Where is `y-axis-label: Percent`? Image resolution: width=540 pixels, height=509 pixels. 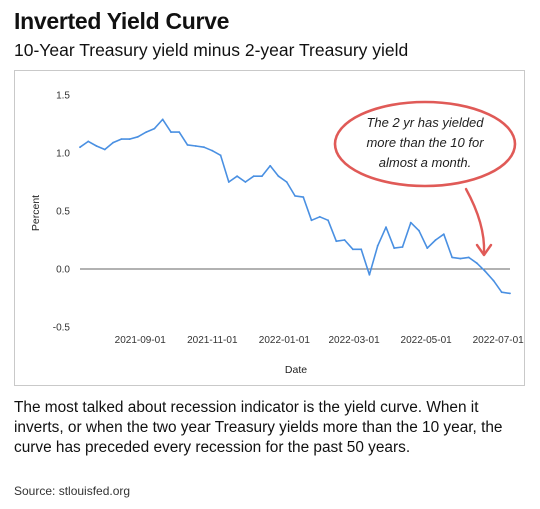 y-axis-label: Percent is located at coordinates (36, 213).